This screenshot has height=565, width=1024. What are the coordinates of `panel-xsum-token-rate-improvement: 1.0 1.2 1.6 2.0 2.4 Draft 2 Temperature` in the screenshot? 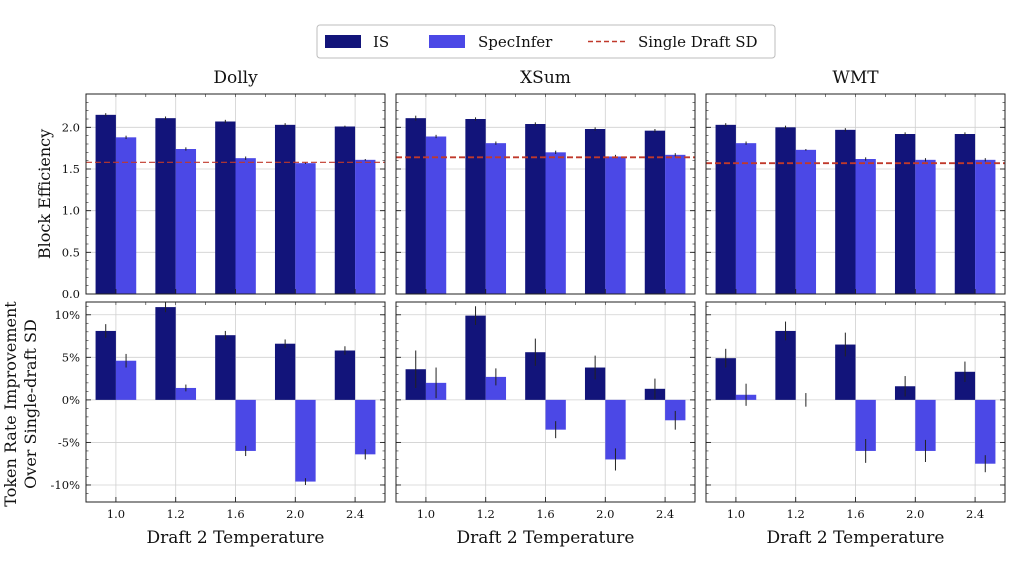 It's located at (545, 424).